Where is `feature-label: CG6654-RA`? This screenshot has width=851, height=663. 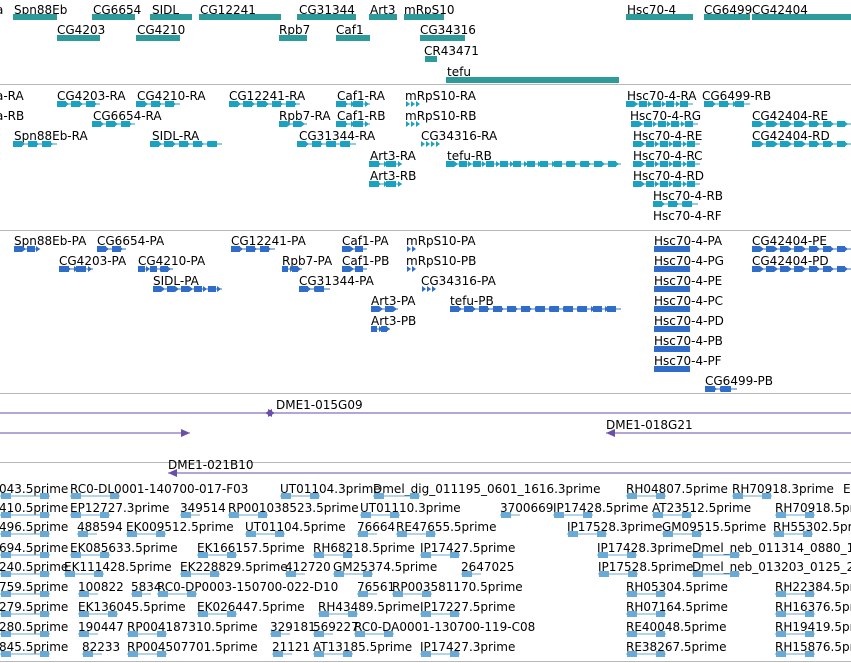 feature-label: CG6654-RA is located at coordinates (127, 116).